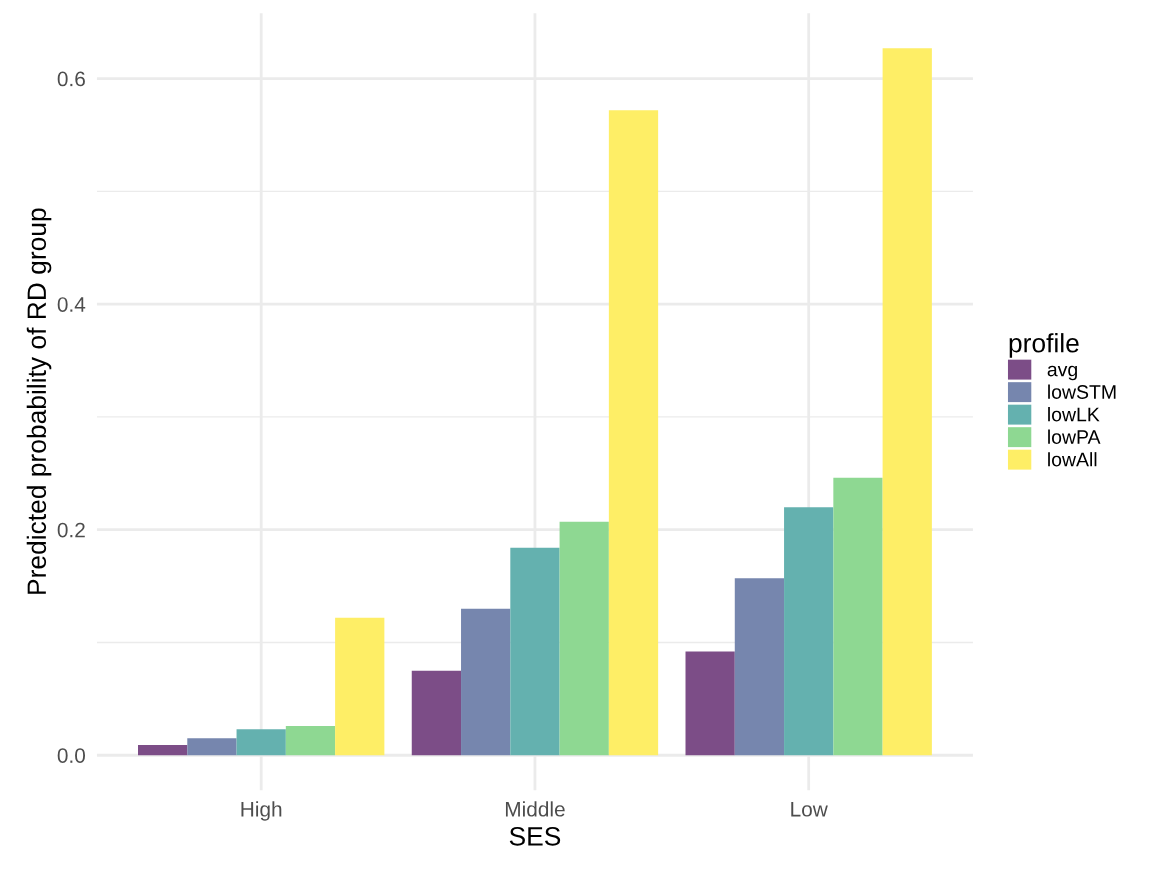  What do you see at coordinates (1074, 414) in the screenshot?
I see `legend-label: lowLK` at bounding box center [1074, 414].